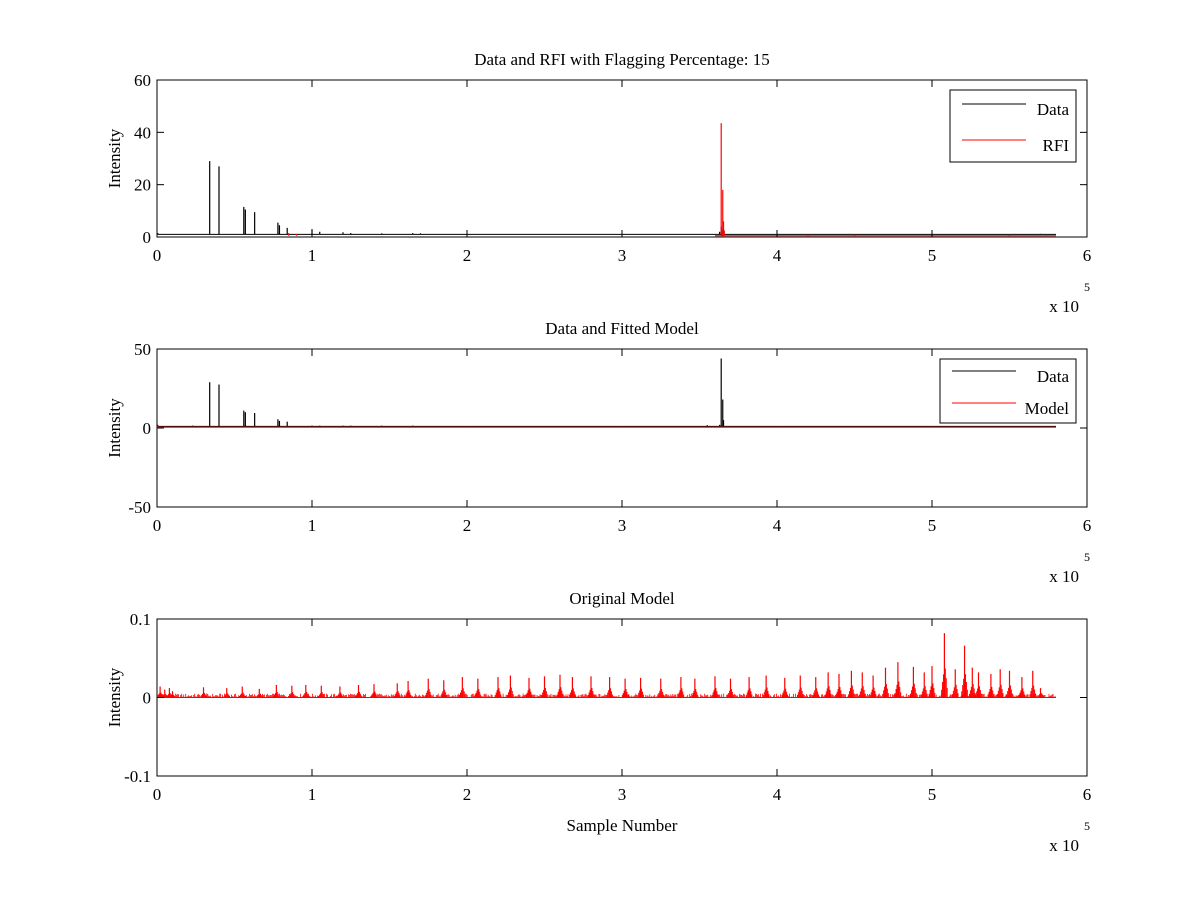  I want to click on legend: Data Model, so click(1008, 391).